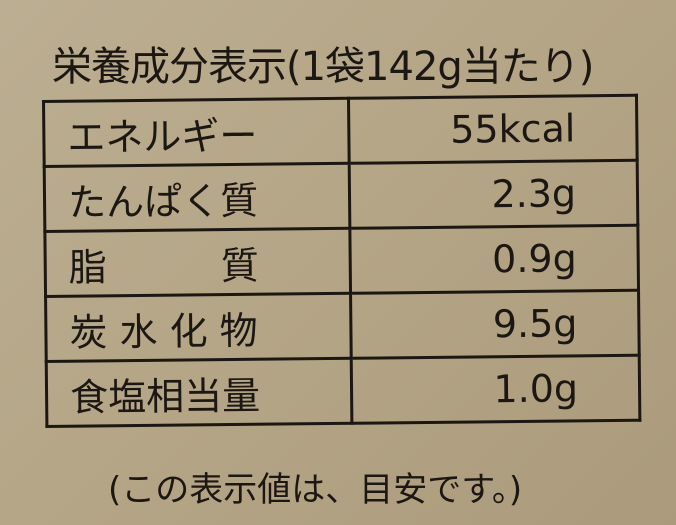 The width and height of the screenshot is (676, 525). Describe the element at coordinates (494, 259) in the screenshot. I see `row-value: 0.9g` at that location.